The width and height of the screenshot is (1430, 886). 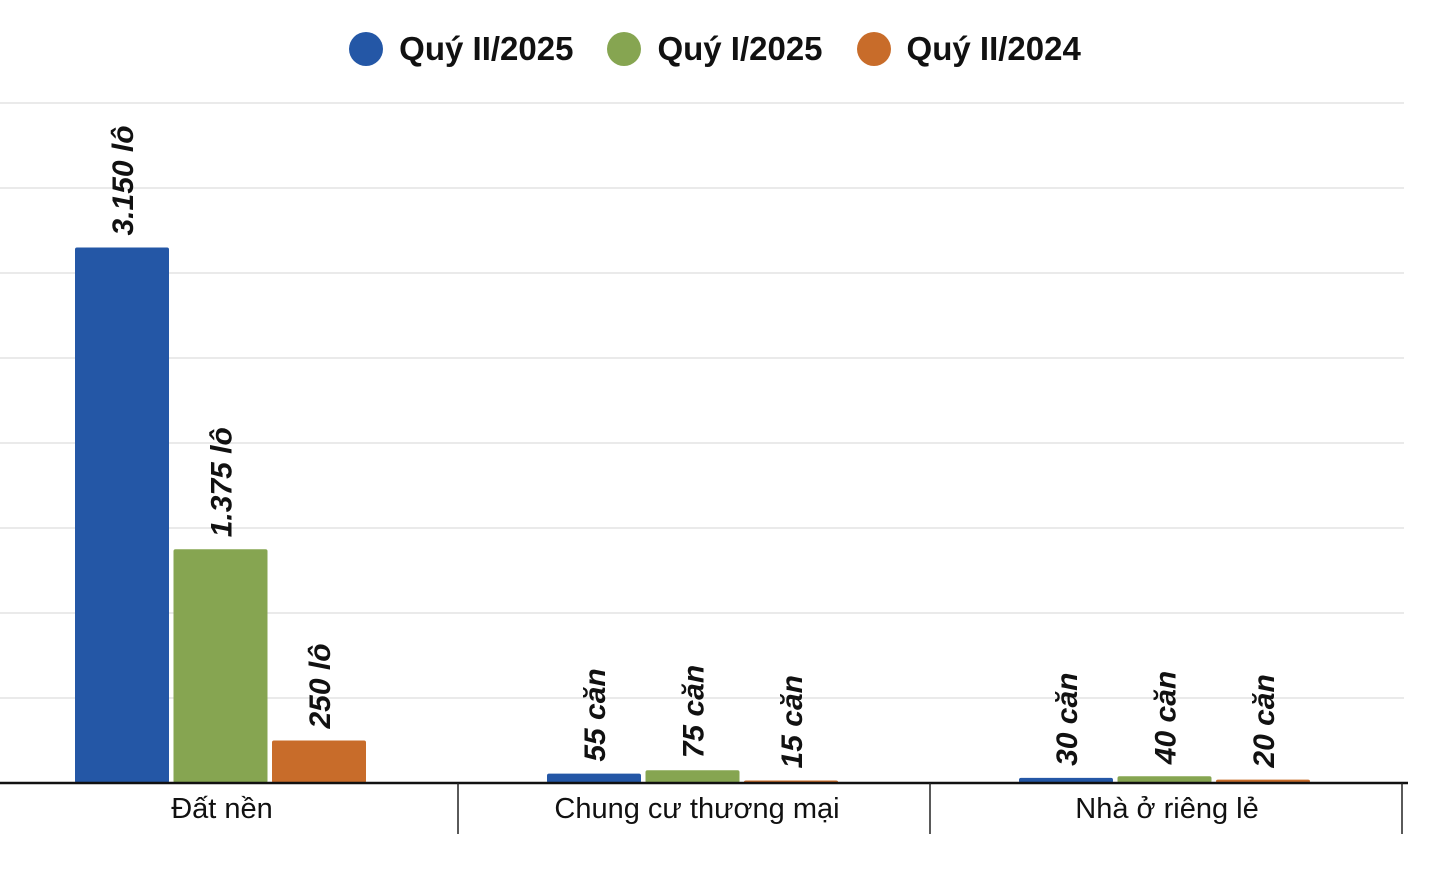 What do you see at coordinates (320, 686) in the screenshot?
I see `data-label: 250 lô` at bounding box center [320, 686].